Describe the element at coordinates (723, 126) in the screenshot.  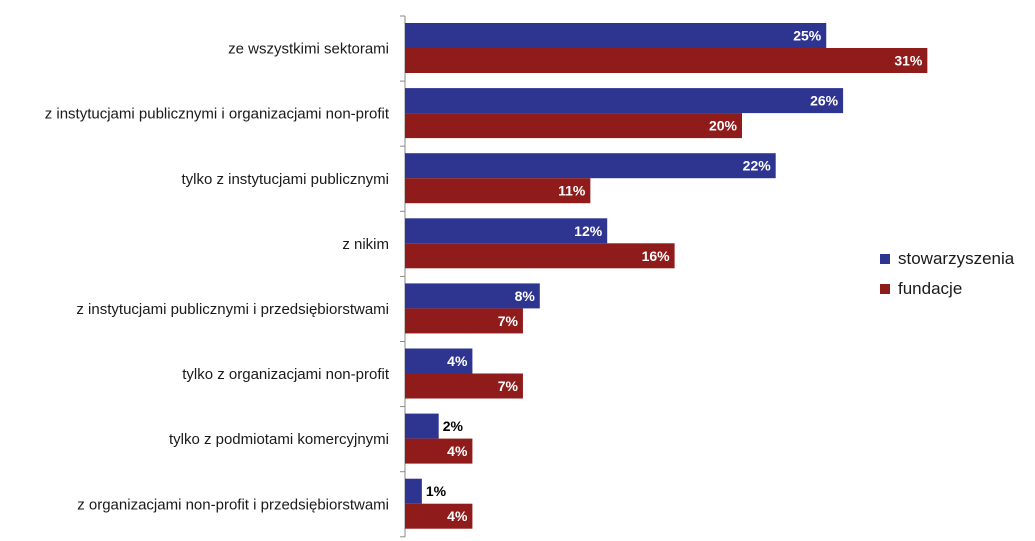
I see `data-label-fundacje: 20%` at that location.